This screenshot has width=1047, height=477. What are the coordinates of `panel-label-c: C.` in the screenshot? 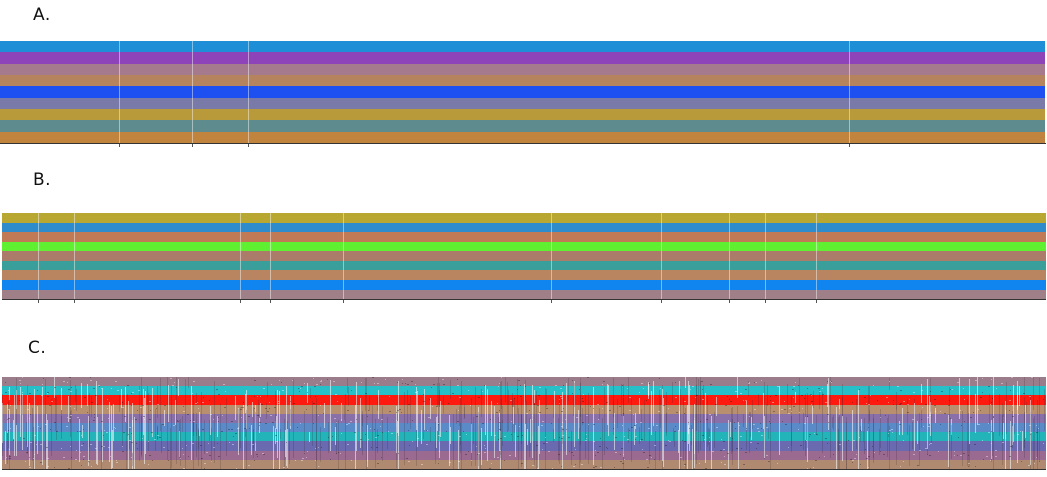 It's located at (37, 348).